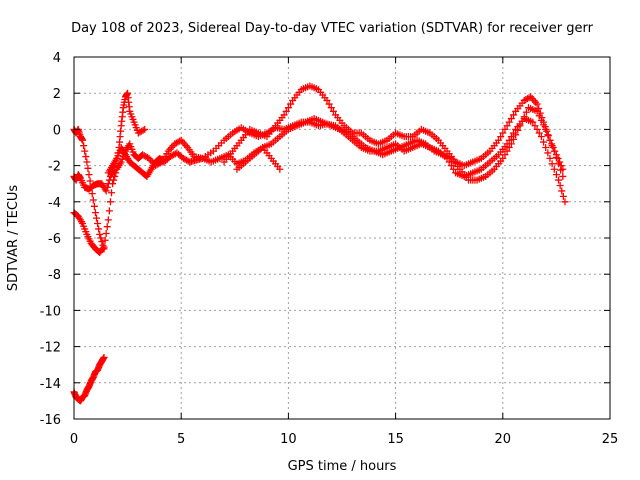 Image resolution: width=640 pixels, height=480 pixels. Describe the element at coordinates (57, 58) in the screenshot. I see `y-tick-label: 4` at that location.